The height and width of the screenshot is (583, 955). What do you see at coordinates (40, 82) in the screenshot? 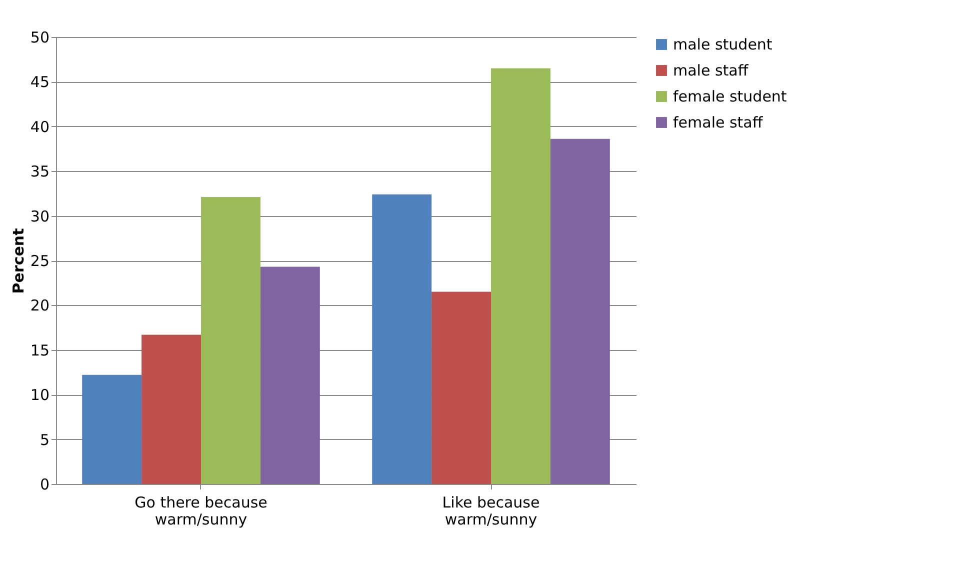
I see `y-tick-label: 45` at bounding box center [40, 82].